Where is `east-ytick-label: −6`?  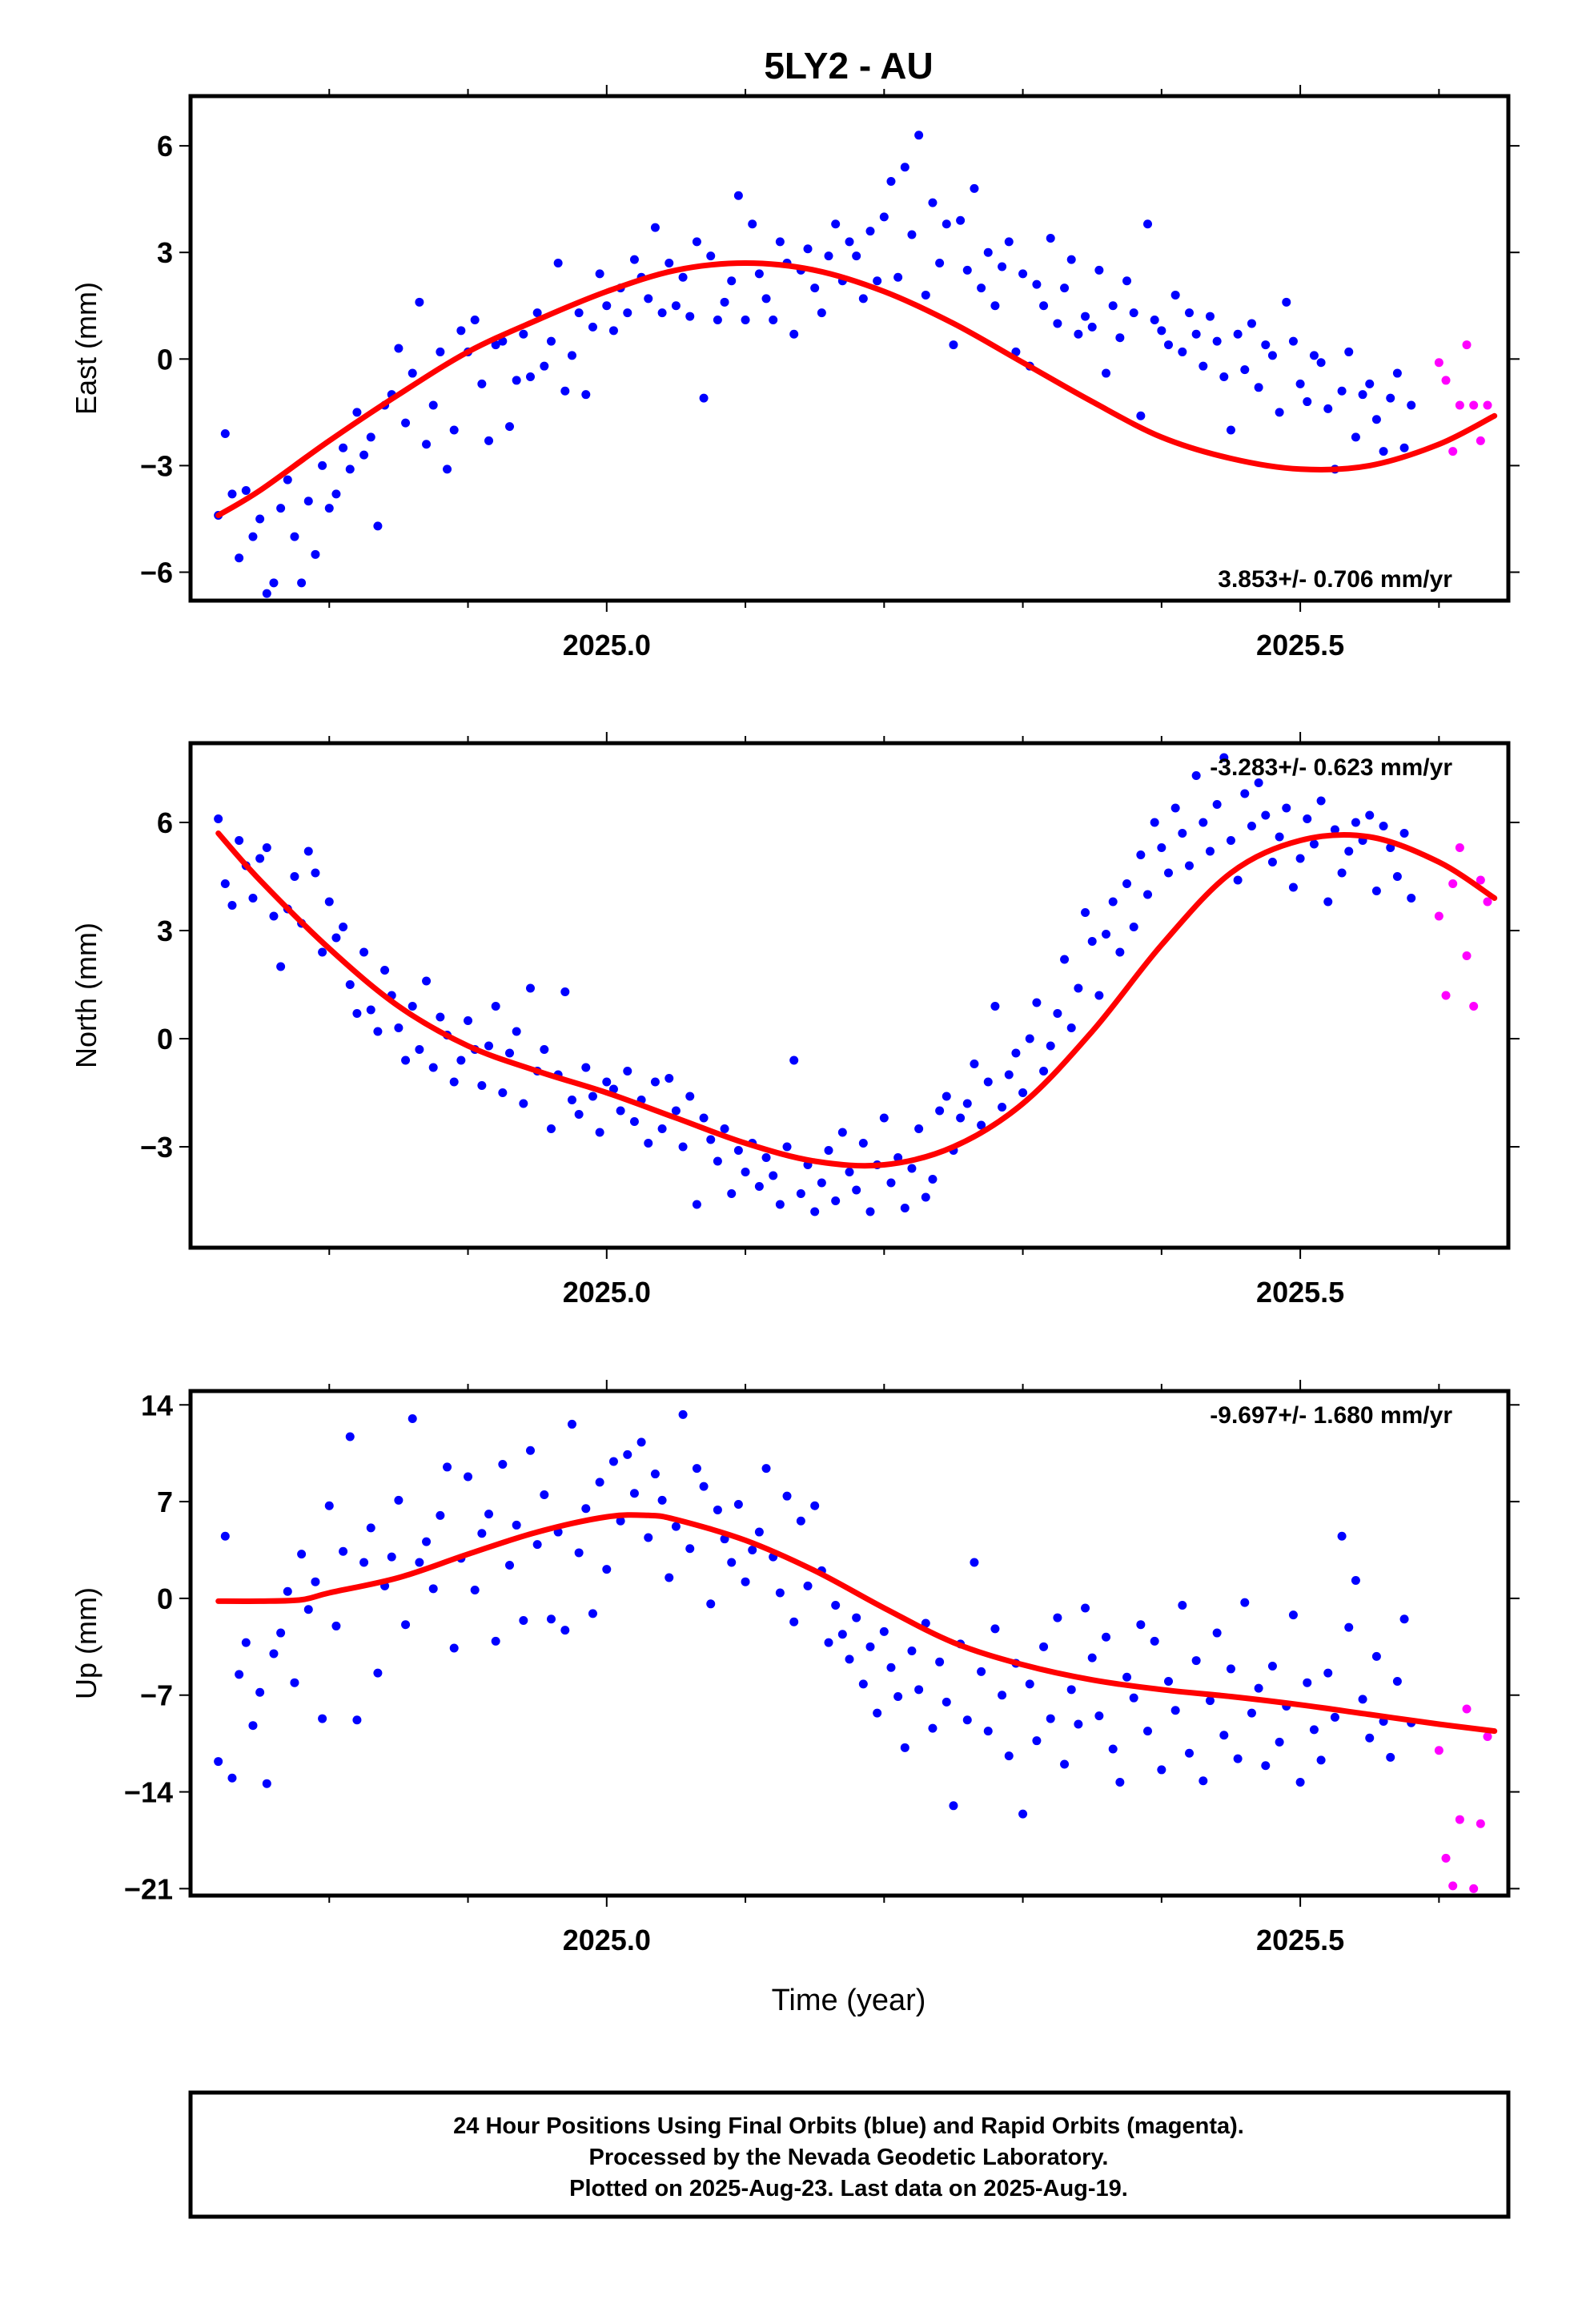 east-ytick-label: −6 is located at coordinates (156, 573).